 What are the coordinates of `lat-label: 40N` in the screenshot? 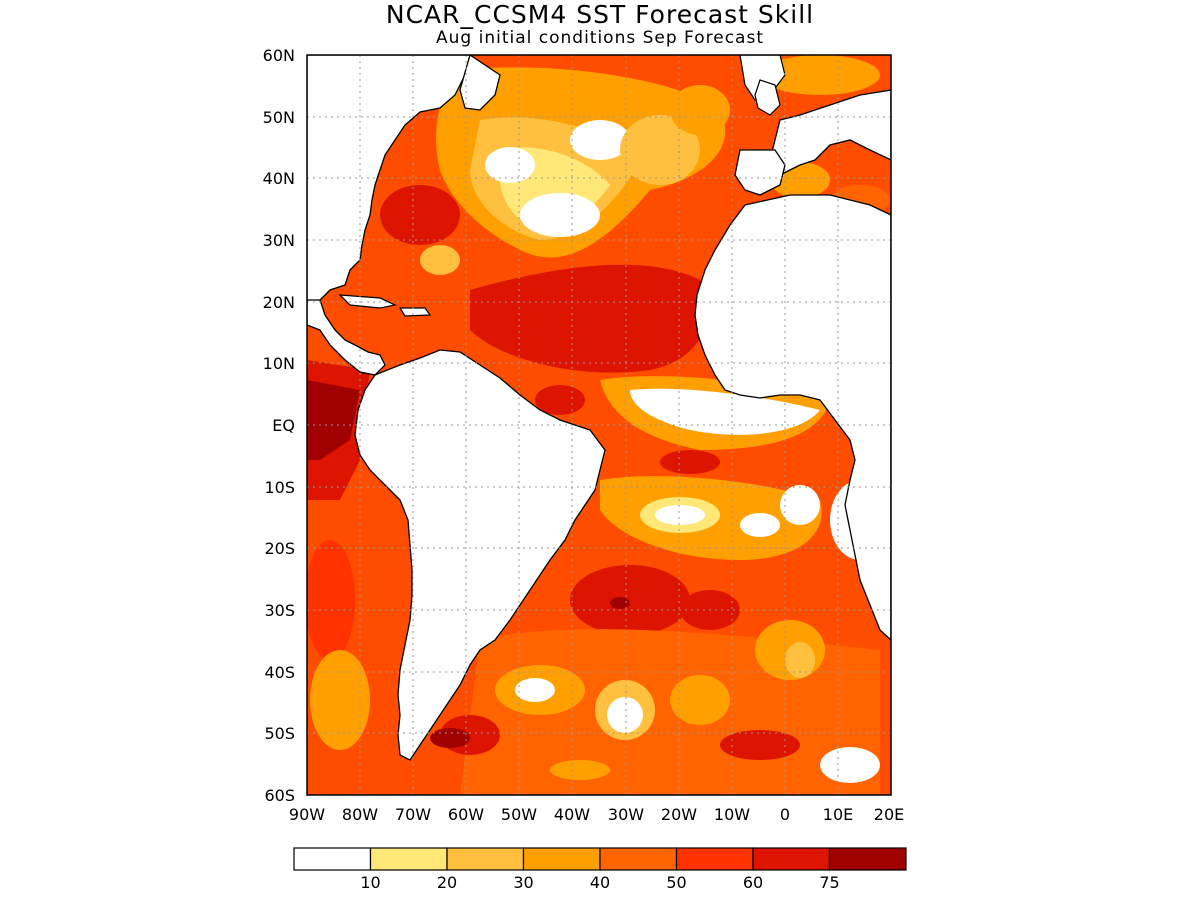 It's located at (279, 178).